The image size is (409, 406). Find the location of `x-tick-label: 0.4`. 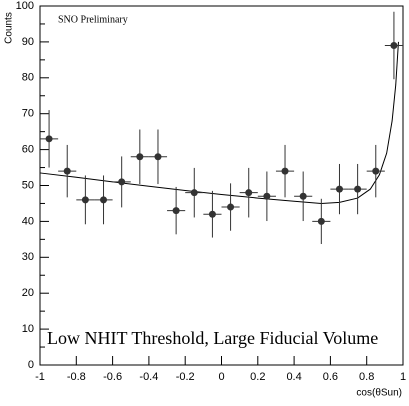

x-tick-label: 0.4 is located at coordinates (293, 377).